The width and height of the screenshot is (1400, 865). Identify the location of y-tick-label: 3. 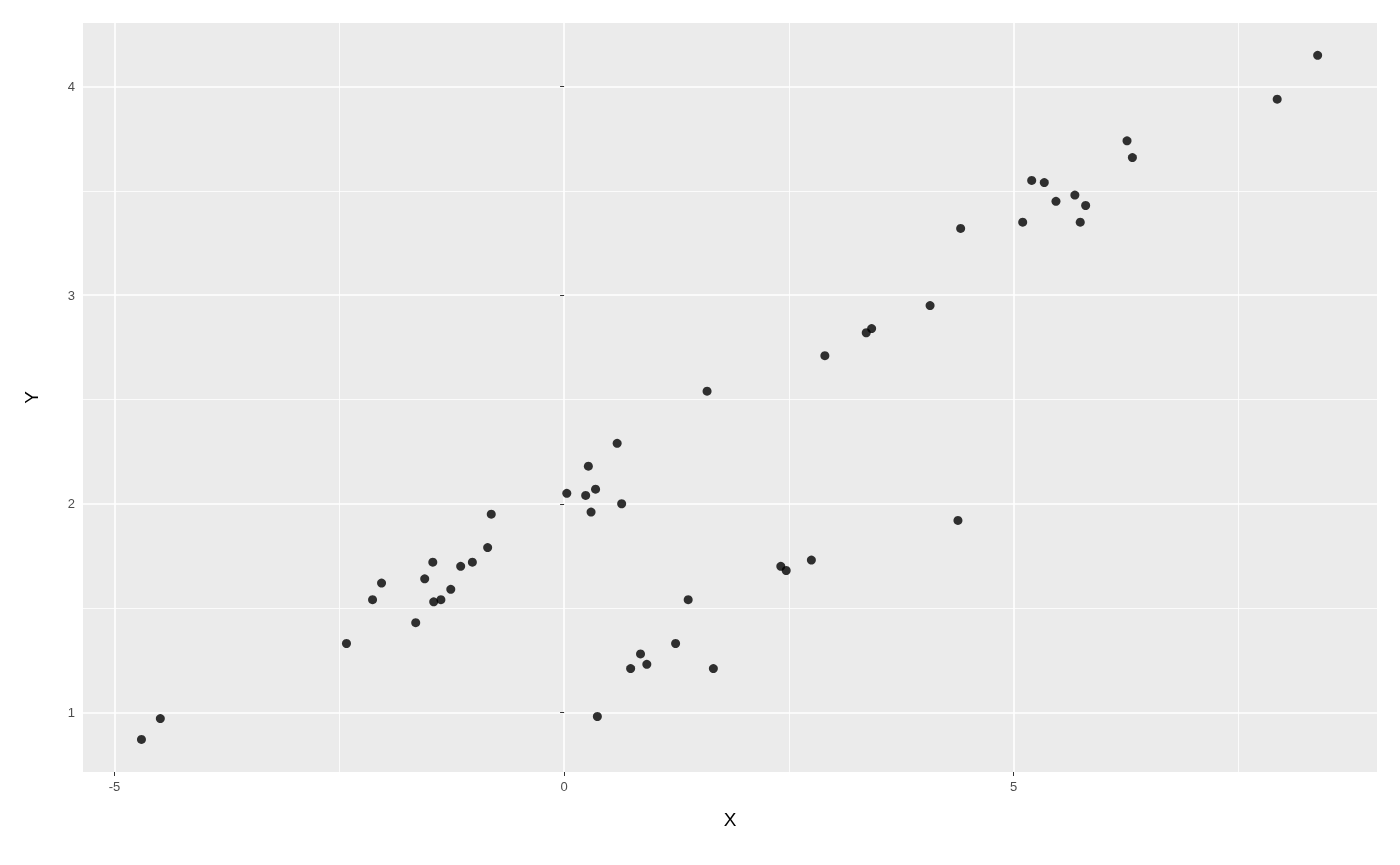
(71, 295).